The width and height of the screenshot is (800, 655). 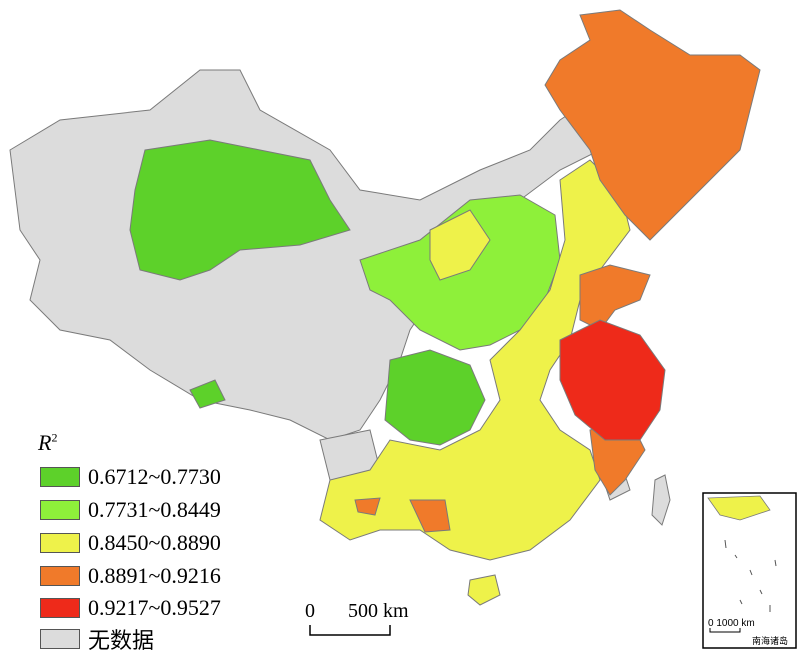 What do you see at coordinates (121, 641) in the screenshot?
I see `legend-label-6: 无数据` at bounding box center [121, 641].